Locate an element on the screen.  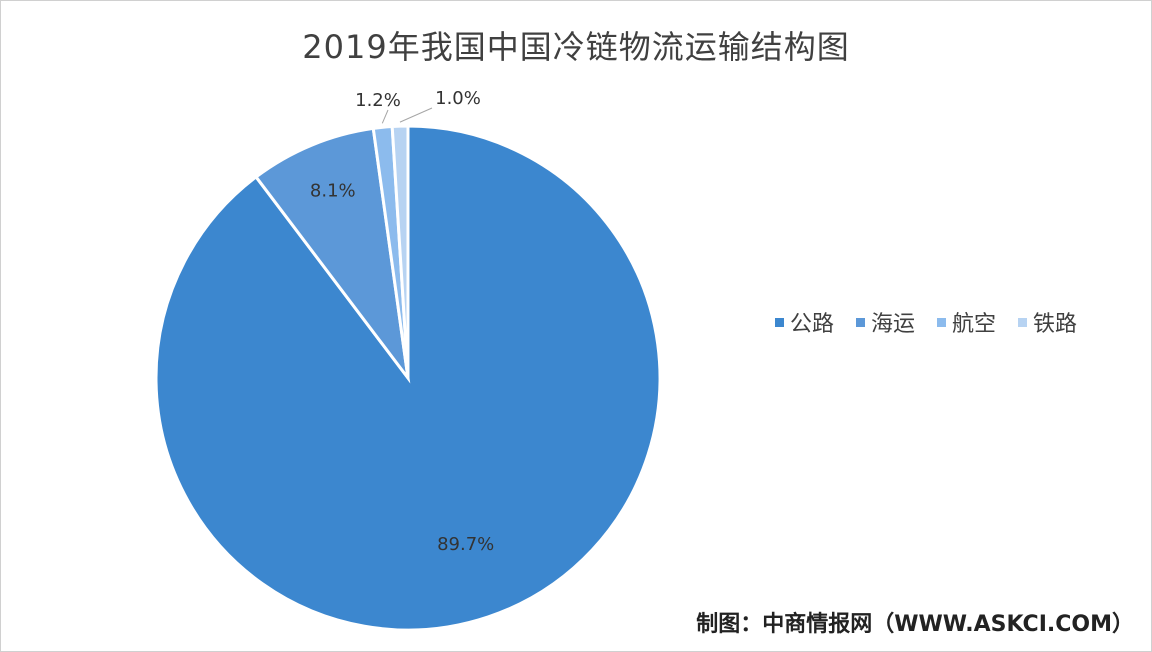
legend-label-铁路: 铁路 is located at coordinates (1055, 324).